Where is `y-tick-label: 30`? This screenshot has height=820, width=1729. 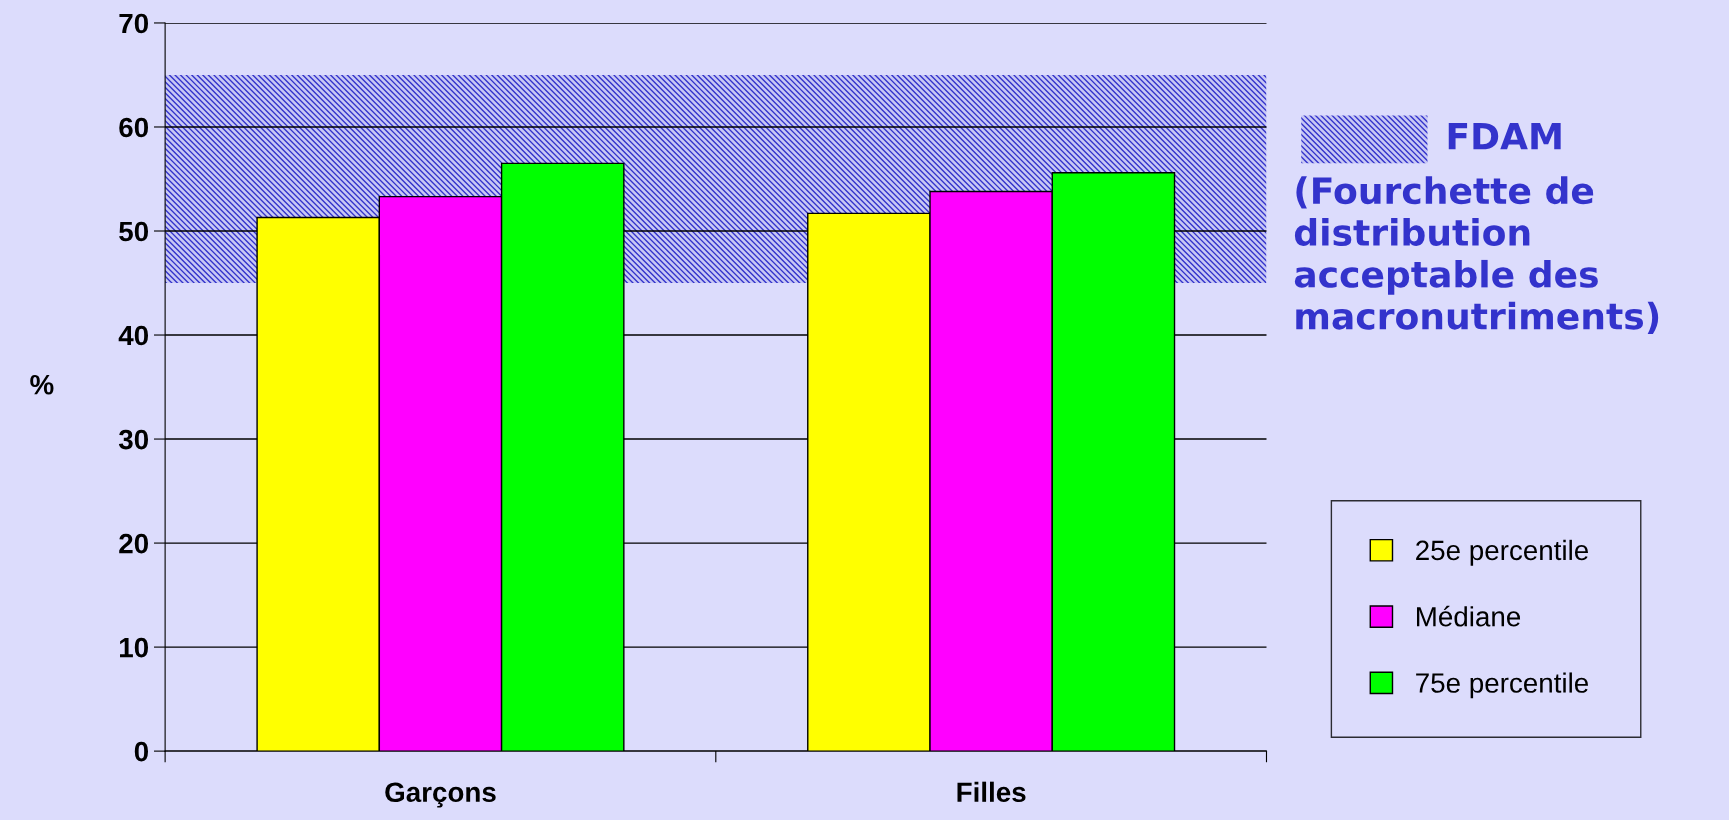 y-tick-label: 30 is located at coordinates (133, 439).